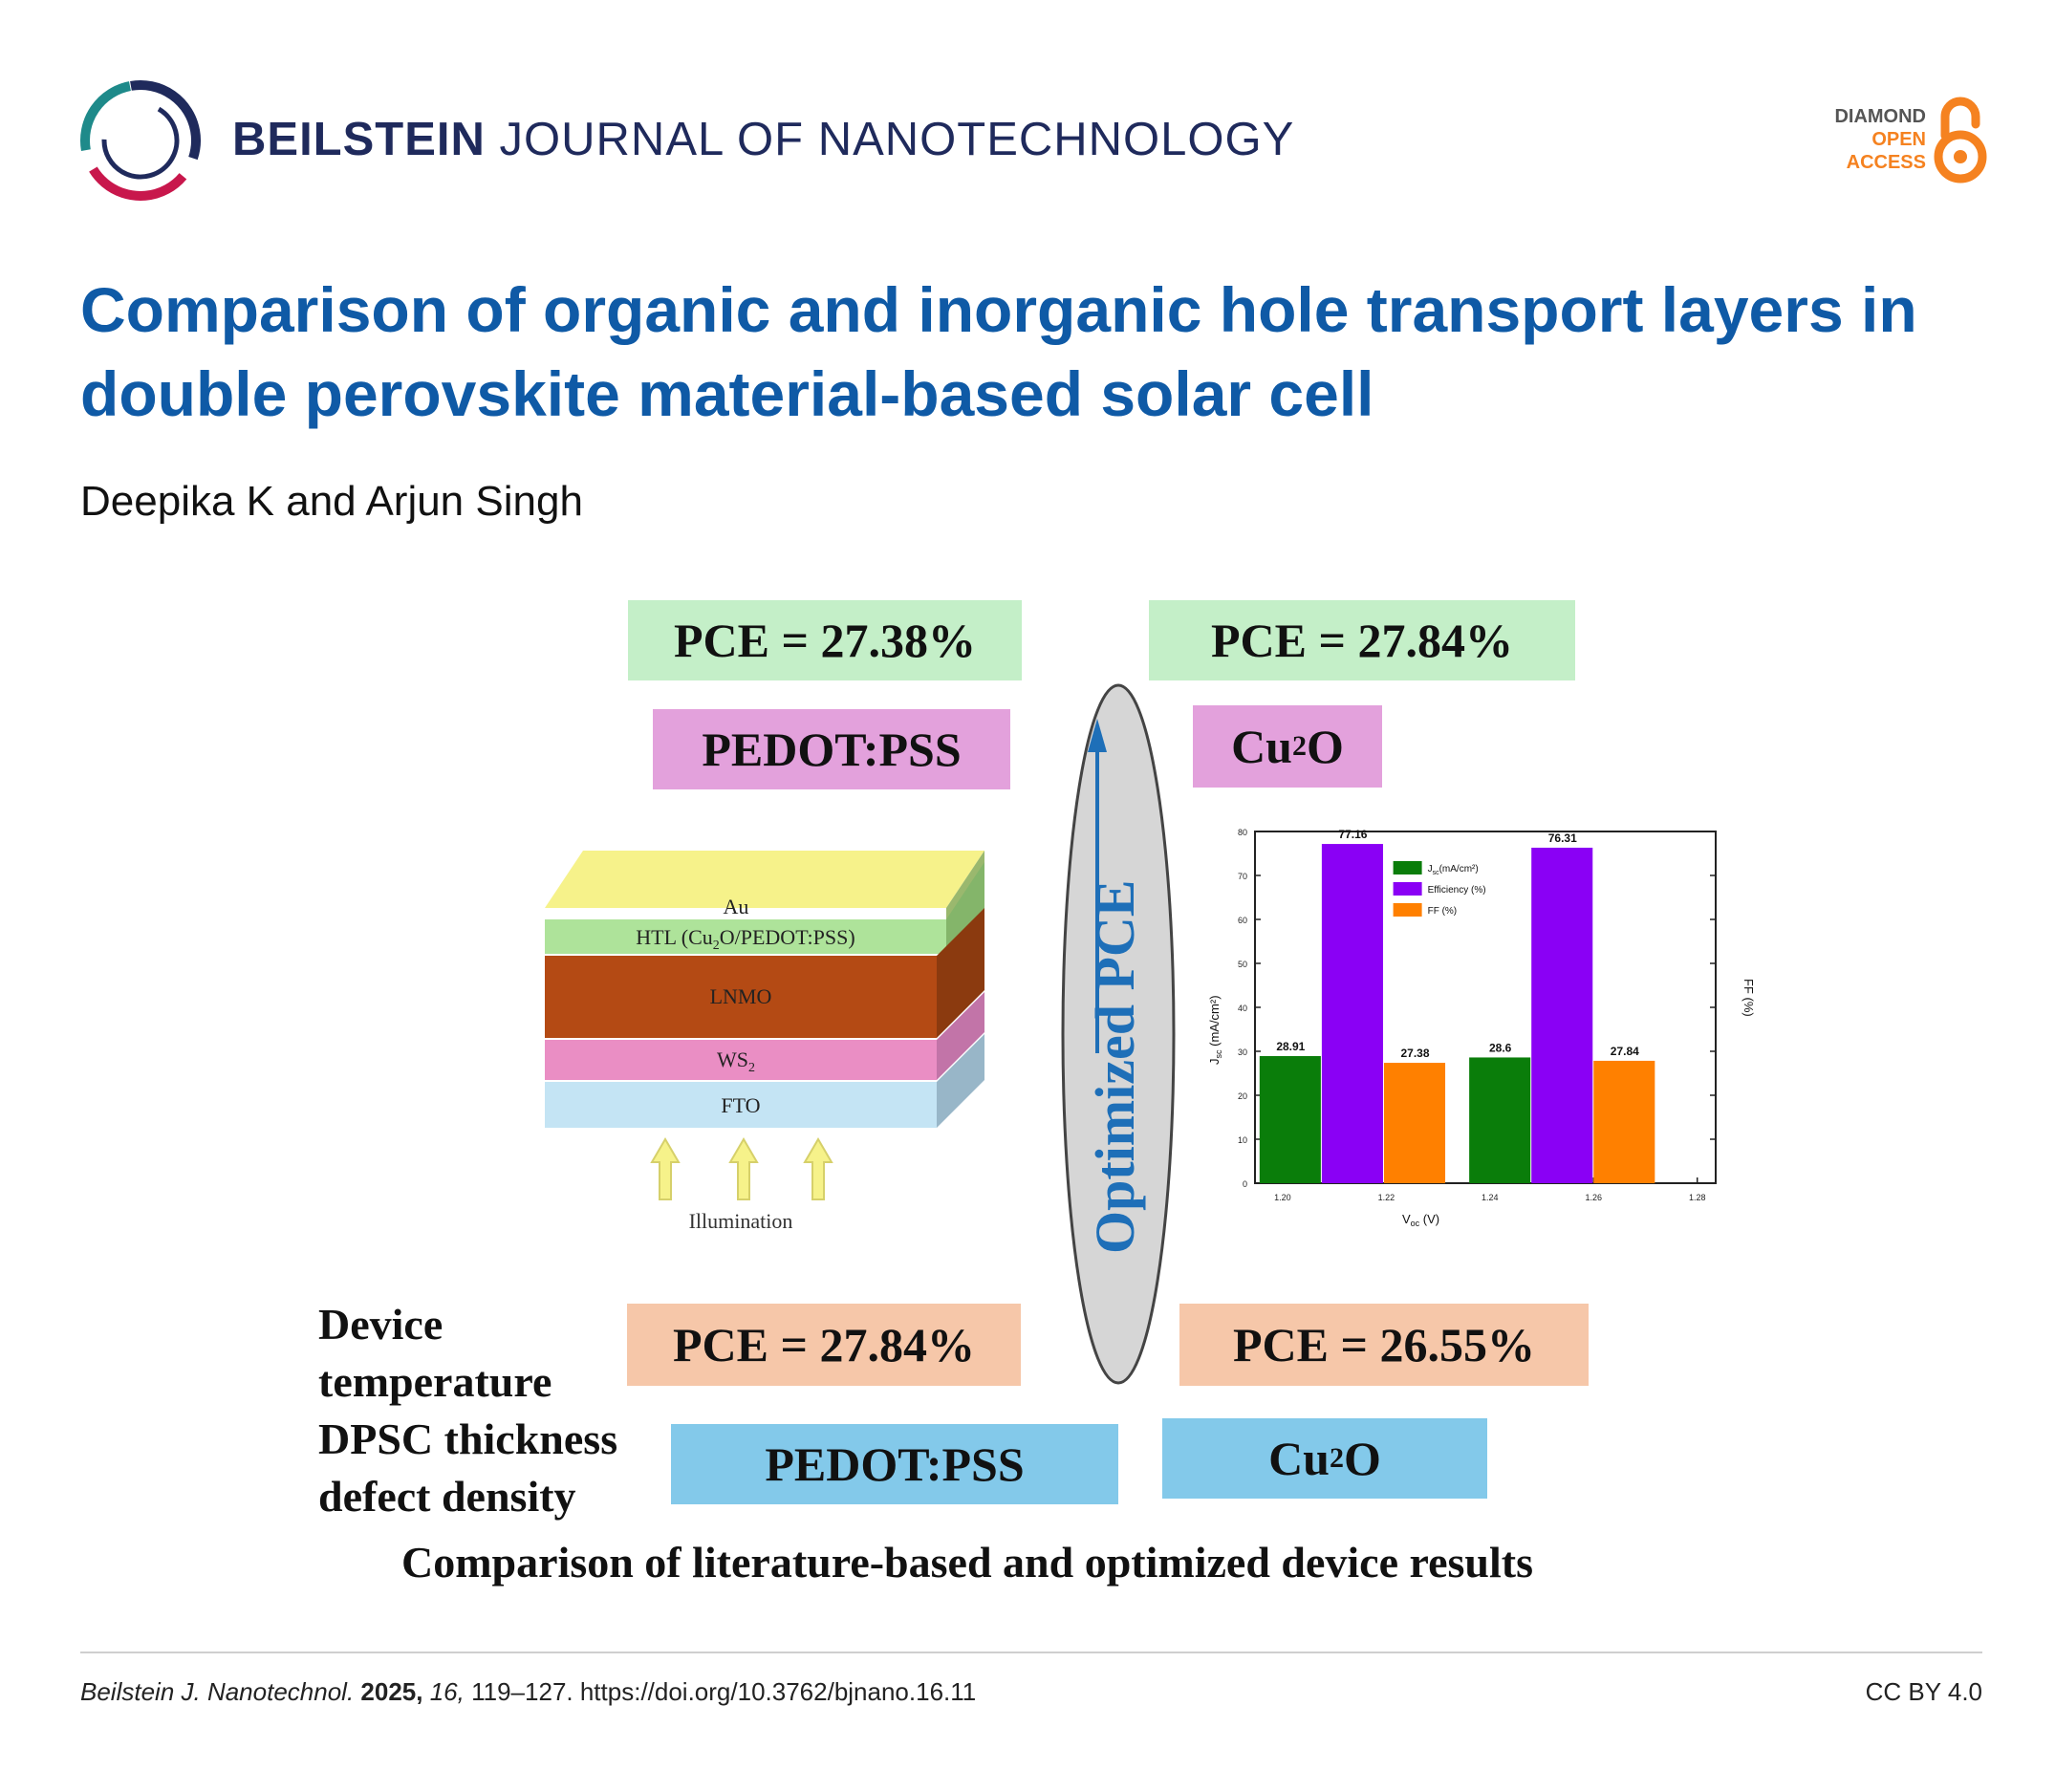 This screenshot has height=1792, width=2055. I want to click on diamond-open-access-label: DIAMOND OPEN ACCESS, so click(1880, 139).